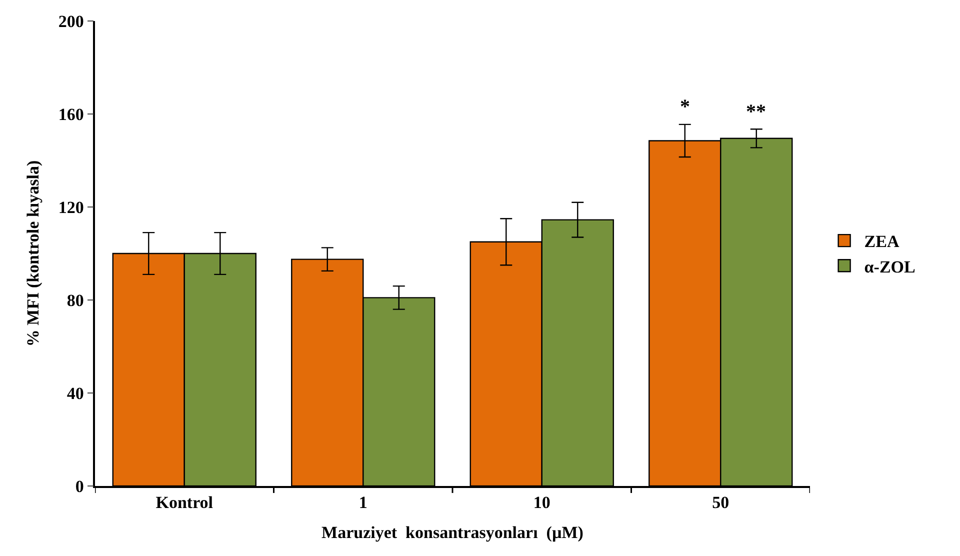 This screenshot has height=556, width=960. Describe the element at coordinates (71, 21) in the screenshot. I see `y-tick-label: 200` at that location.